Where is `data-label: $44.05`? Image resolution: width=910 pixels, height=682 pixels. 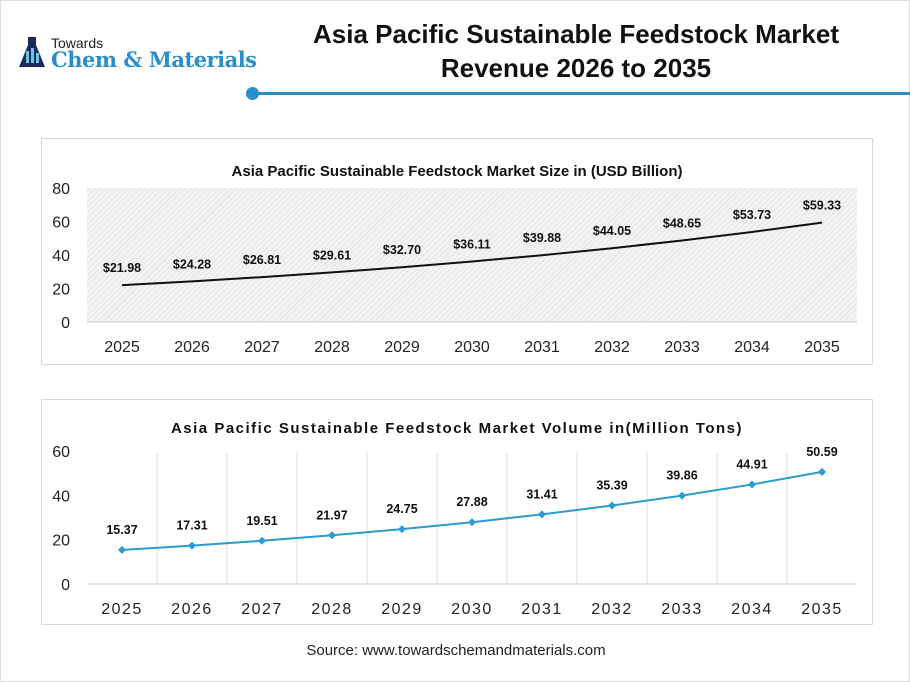 data-label: $44.05 is located at coordinates (612, 231).